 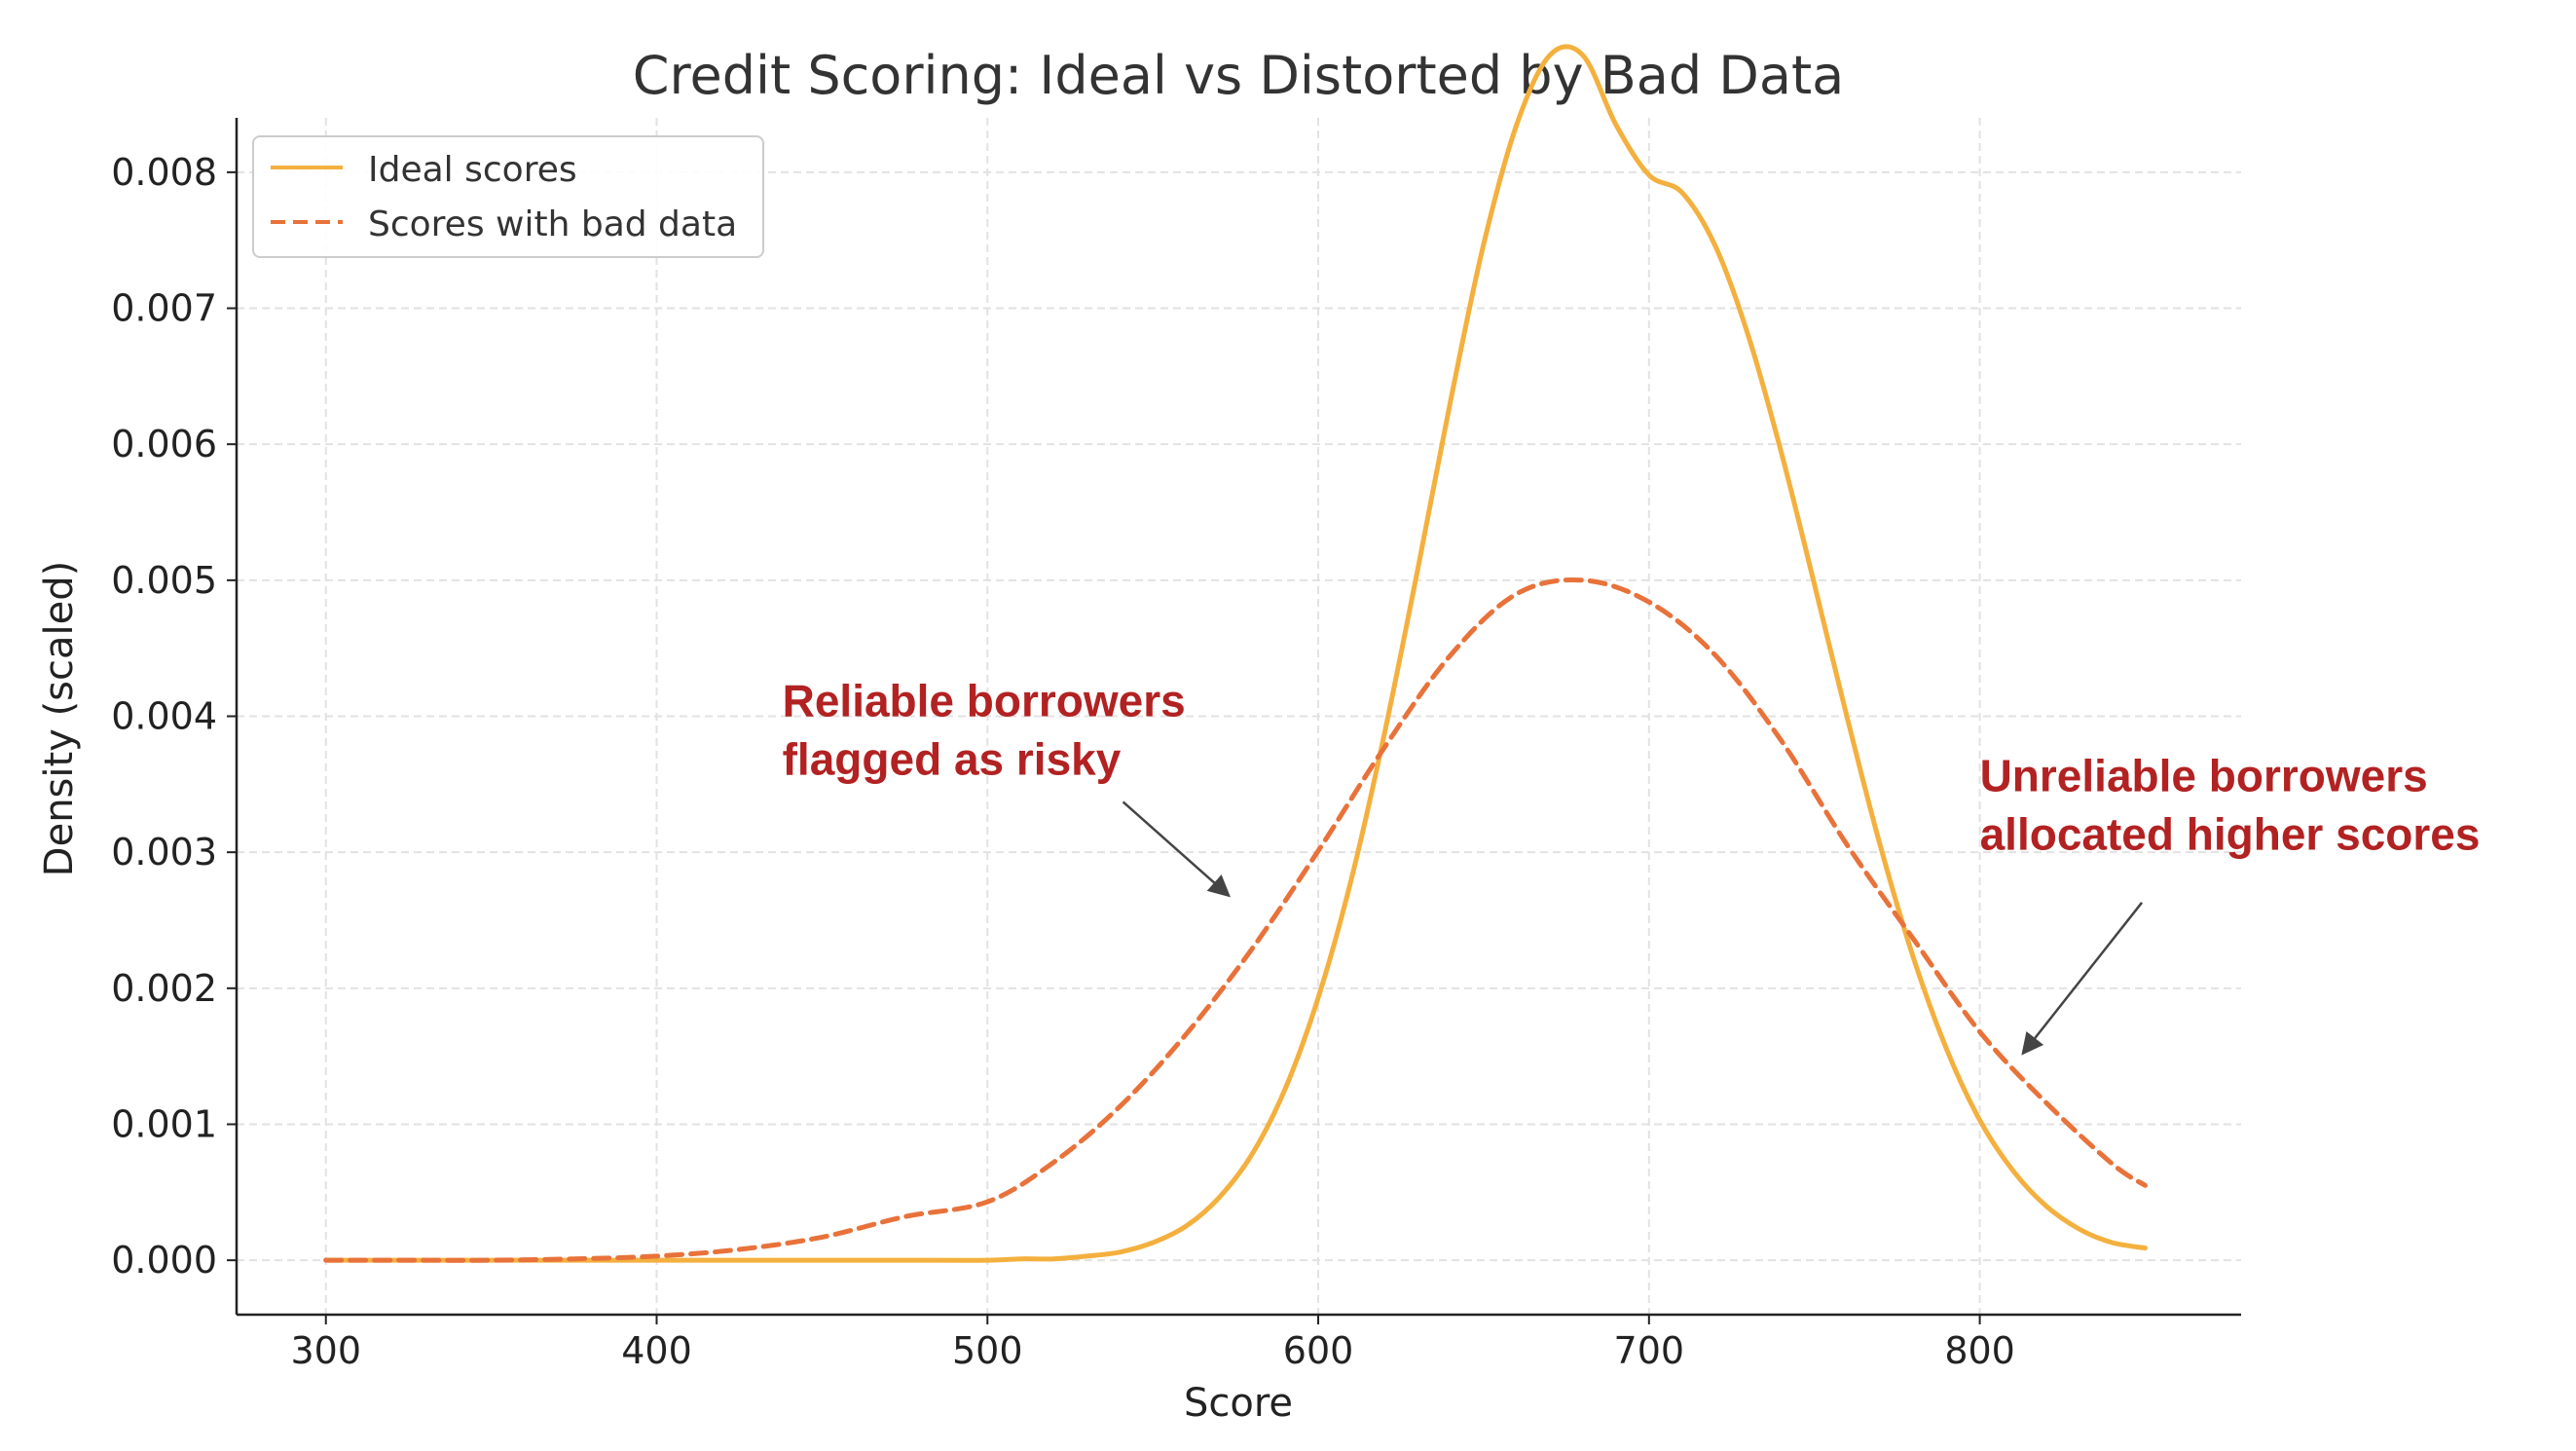 I want to click on x-tick-label: 400, so click(x=656, y=1350).